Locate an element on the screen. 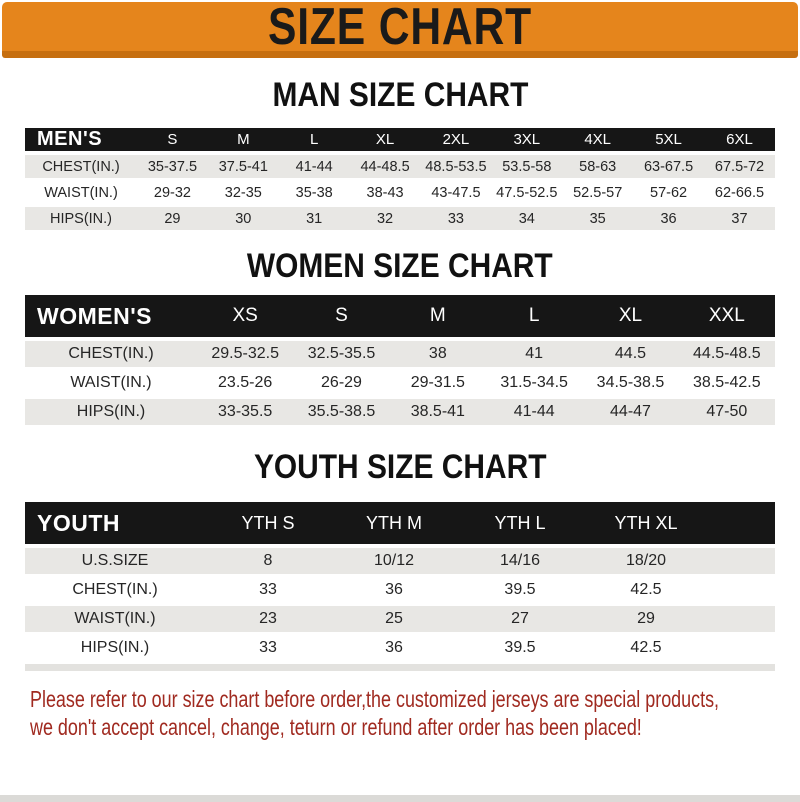  size-cell: 10/12 is located at coordinates (394, 562).